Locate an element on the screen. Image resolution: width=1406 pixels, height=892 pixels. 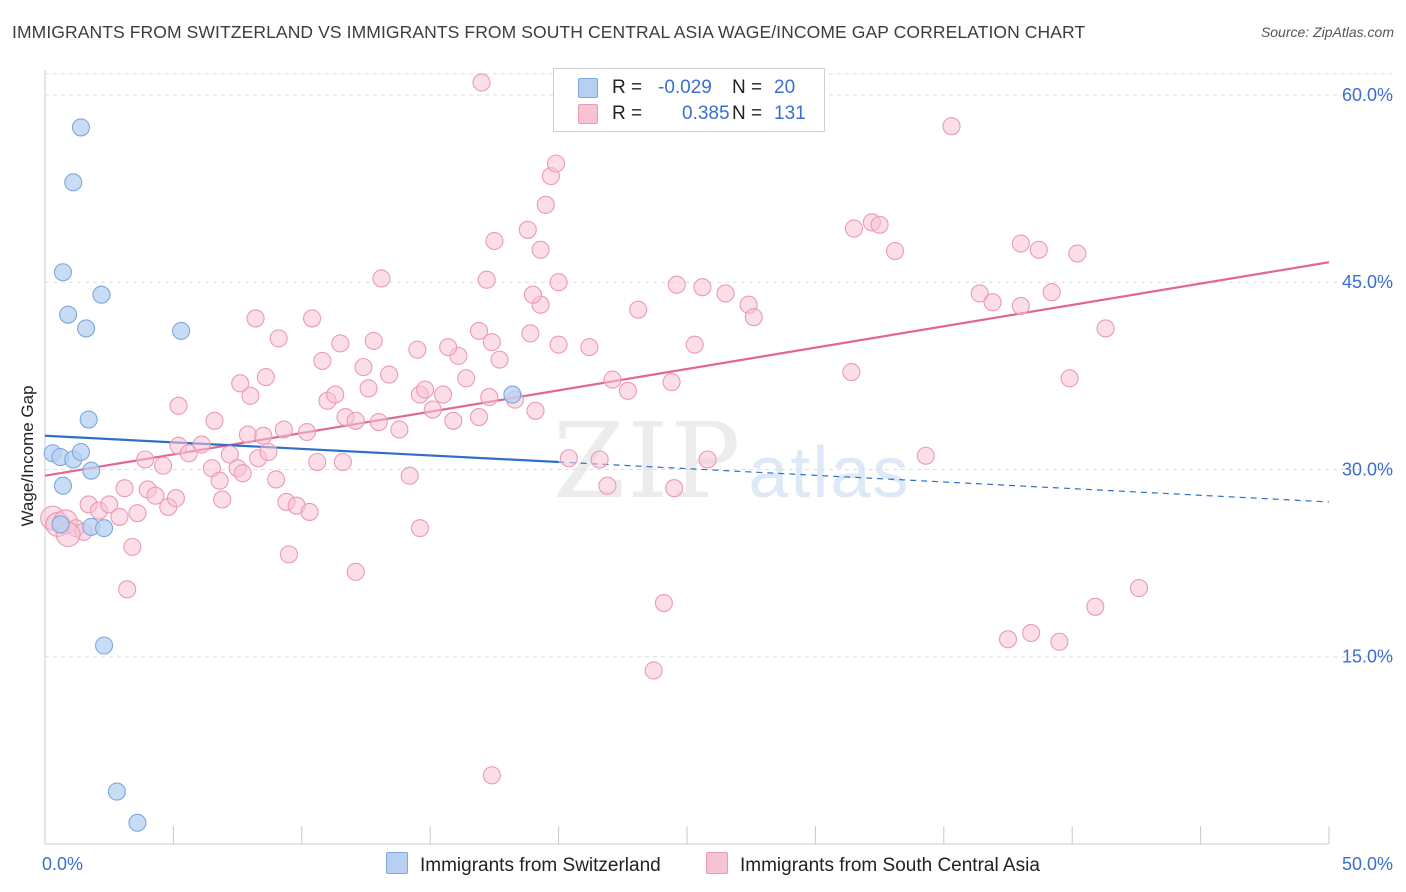
x-tick-label: 0.0% is located at coordinates (62, 864).